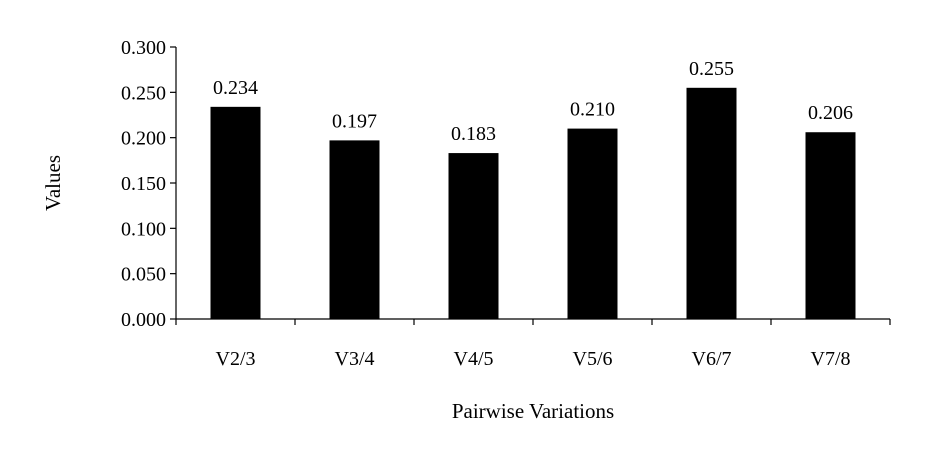 This screenshot has width=927, height=451. Describe the element at coordinates (473, 134) in the screenshot. I see `bar-value-label: 0.183` at that location.